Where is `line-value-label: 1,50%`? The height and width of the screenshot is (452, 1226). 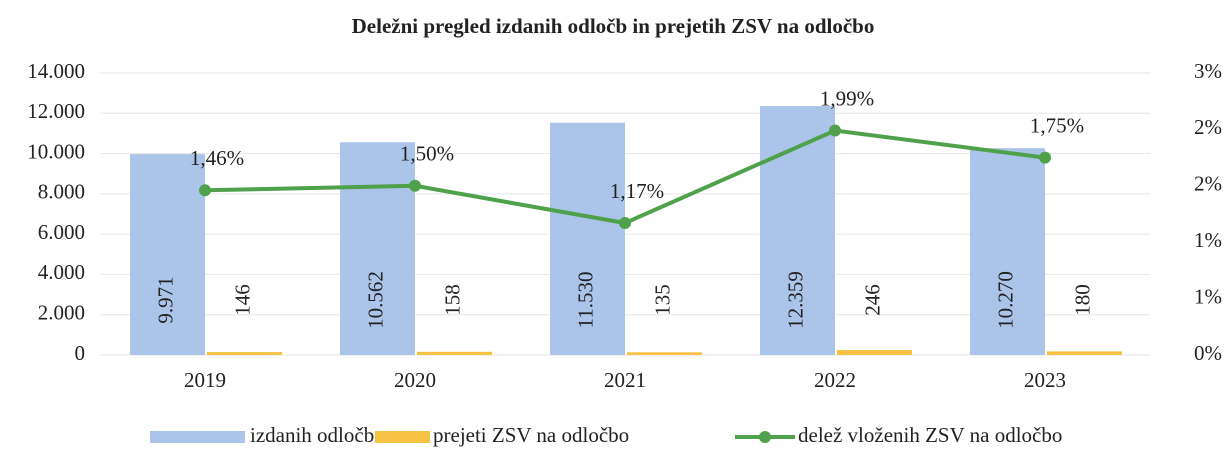 line-value-label: 1,50% is located at coordinates (427, 154).